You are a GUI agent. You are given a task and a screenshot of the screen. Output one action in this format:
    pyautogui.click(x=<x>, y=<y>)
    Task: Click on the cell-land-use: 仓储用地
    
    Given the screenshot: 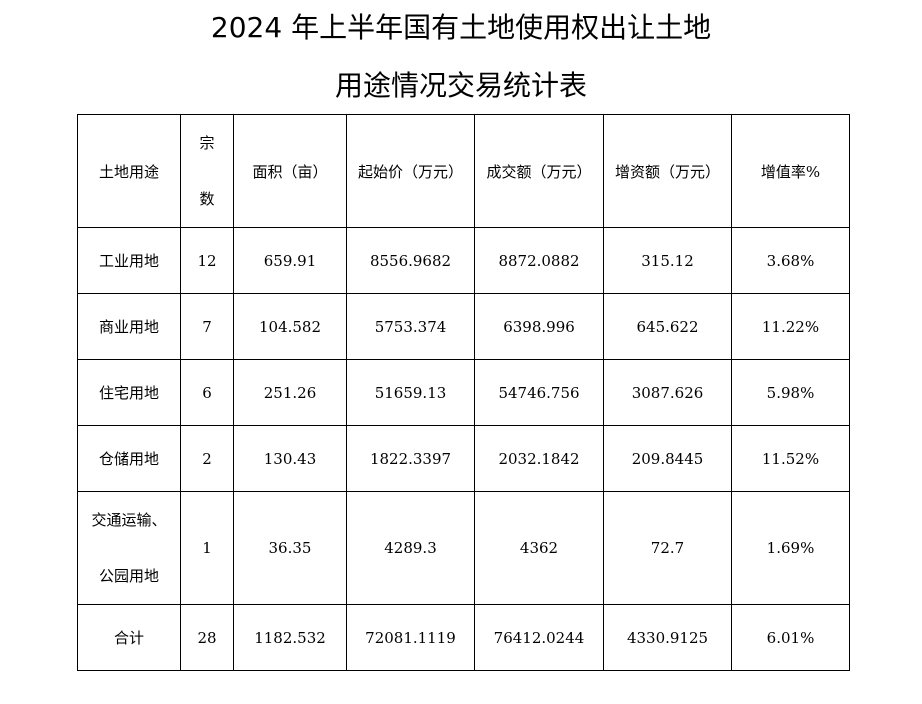 What is the action you would take?
    pyautogui.click(x=129, y=458)
    